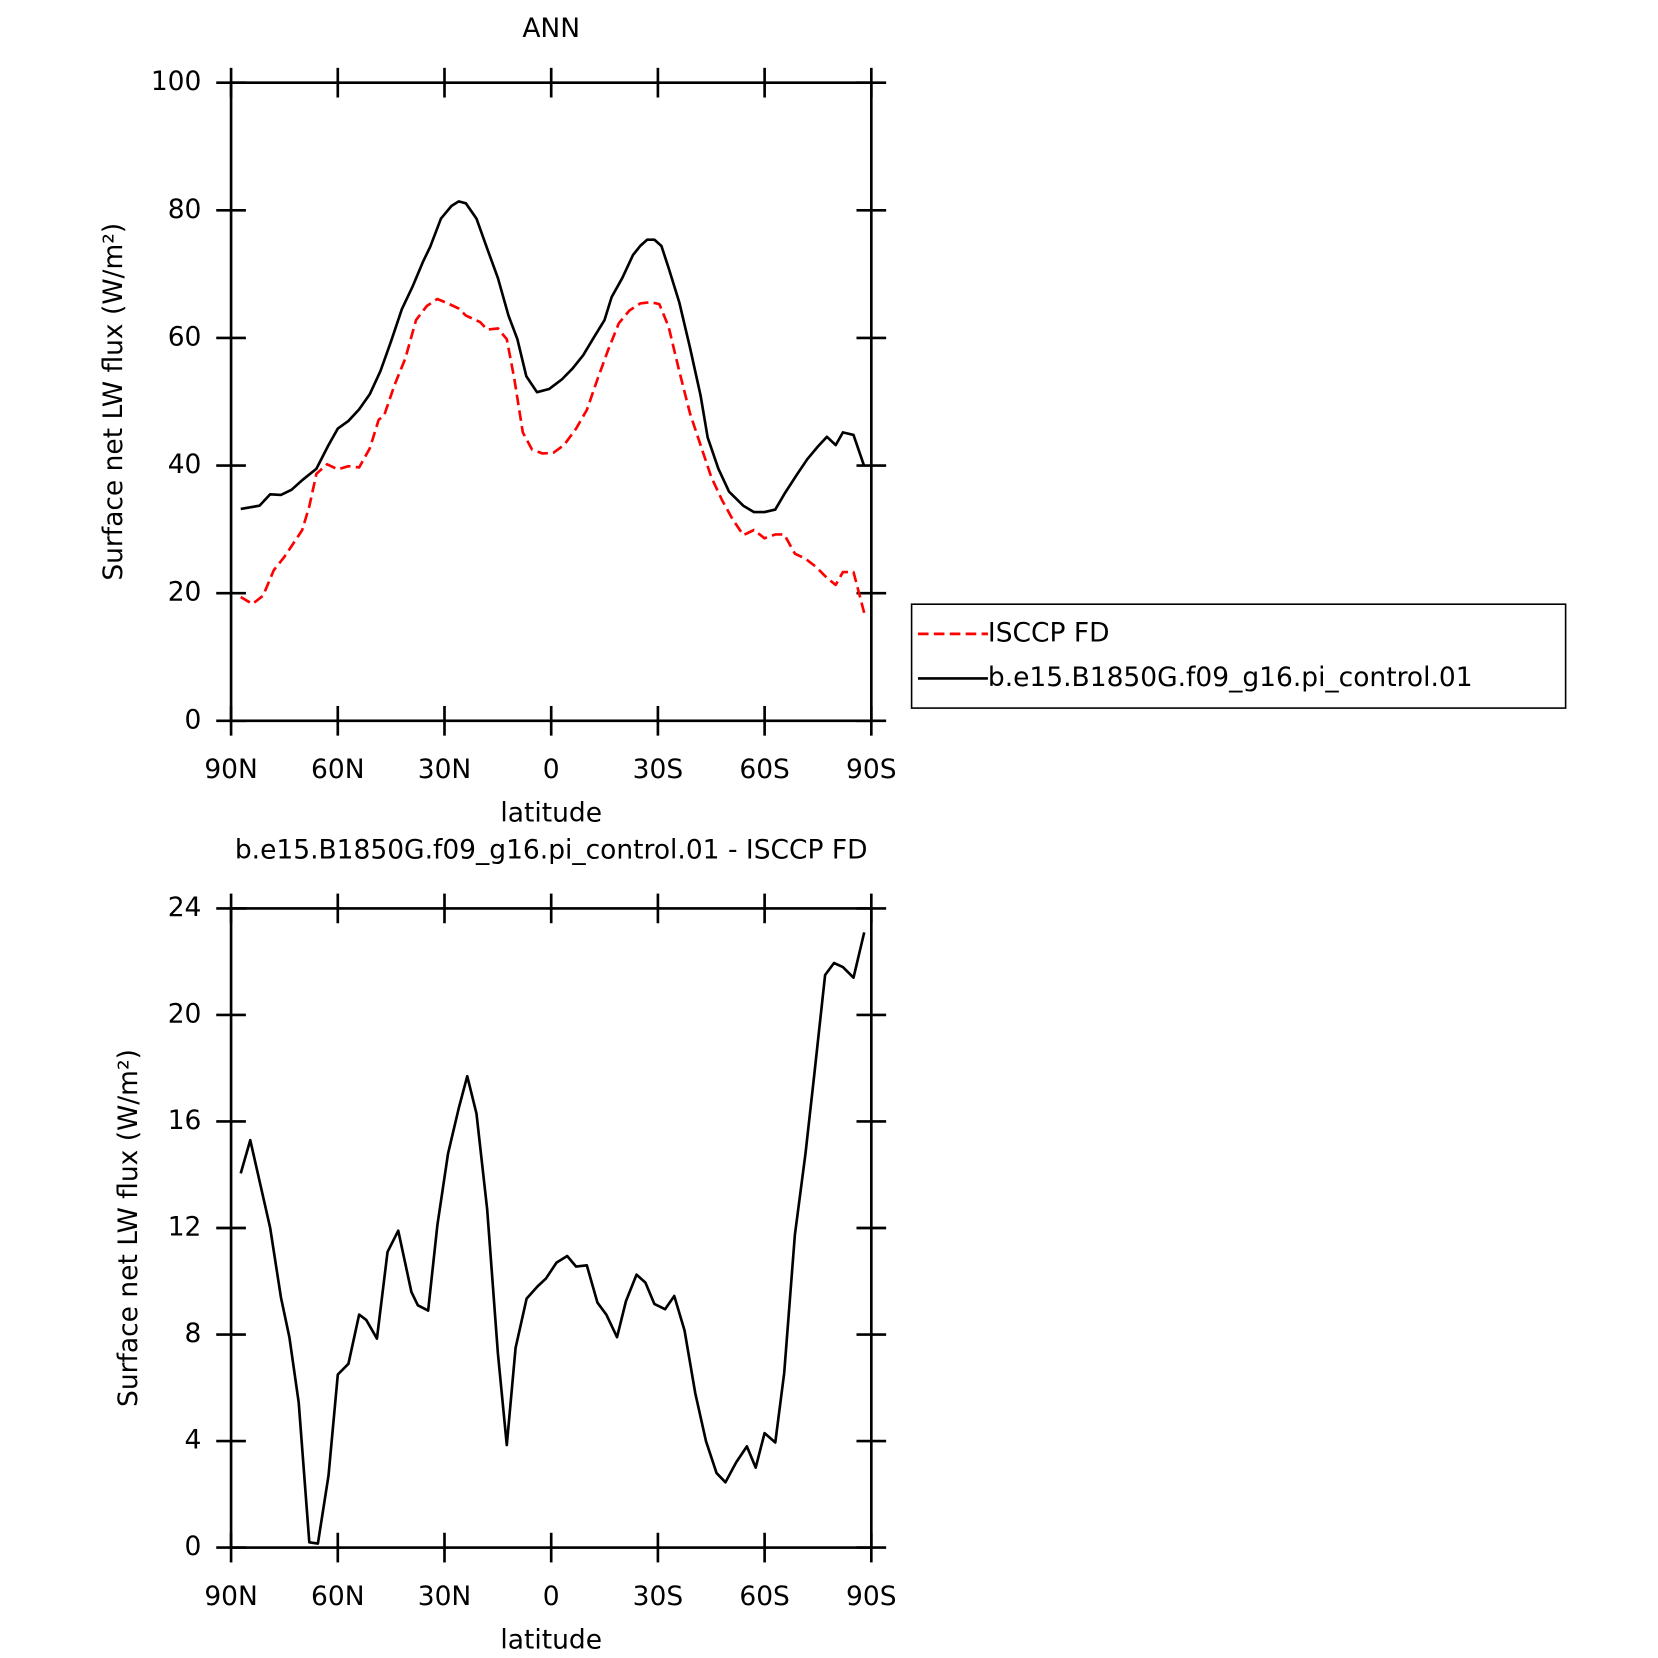 The width and height of the screenshot is (1658, 1658). Describe the element at coordinates (185, 336) in the screenshot. I see `y-tick-label: 60` at that location.